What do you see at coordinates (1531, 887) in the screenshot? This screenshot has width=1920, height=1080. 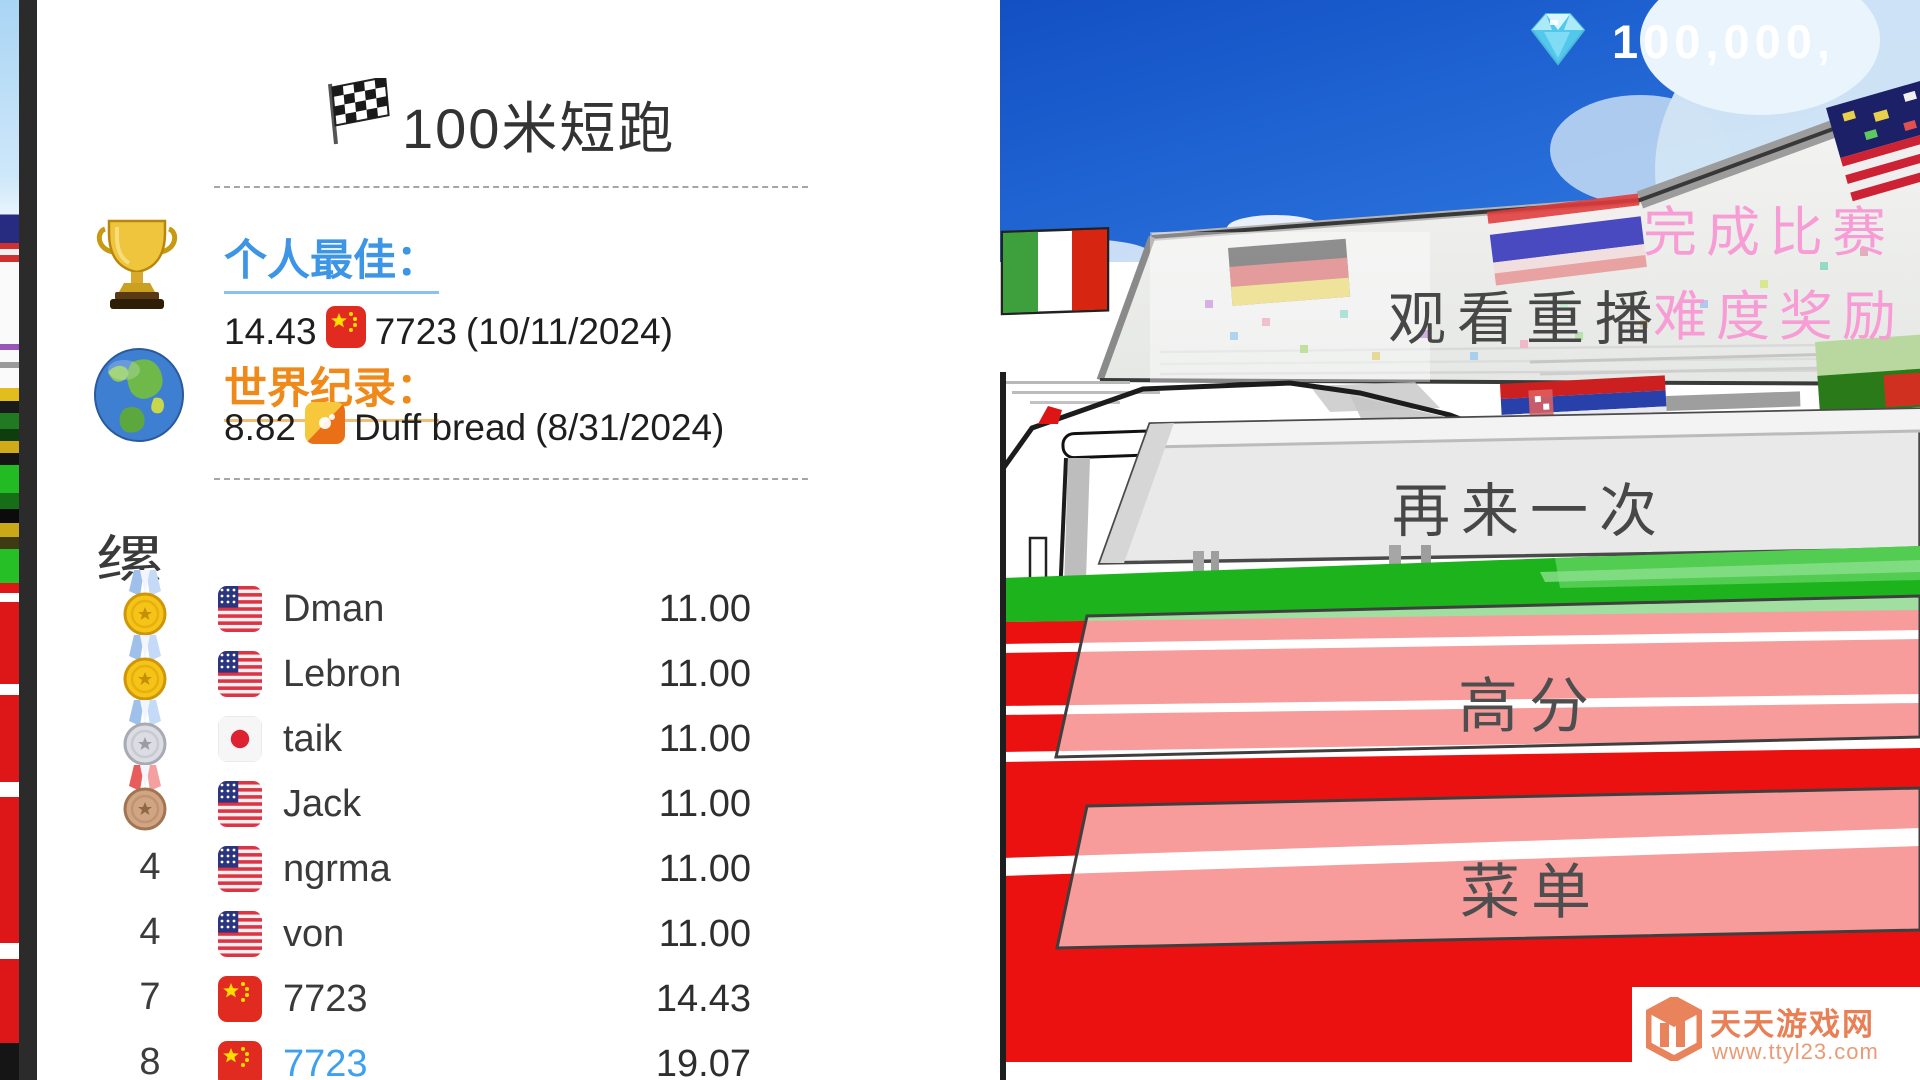 I see `menu-button: 菜单` at bounding box center [1531, 887].